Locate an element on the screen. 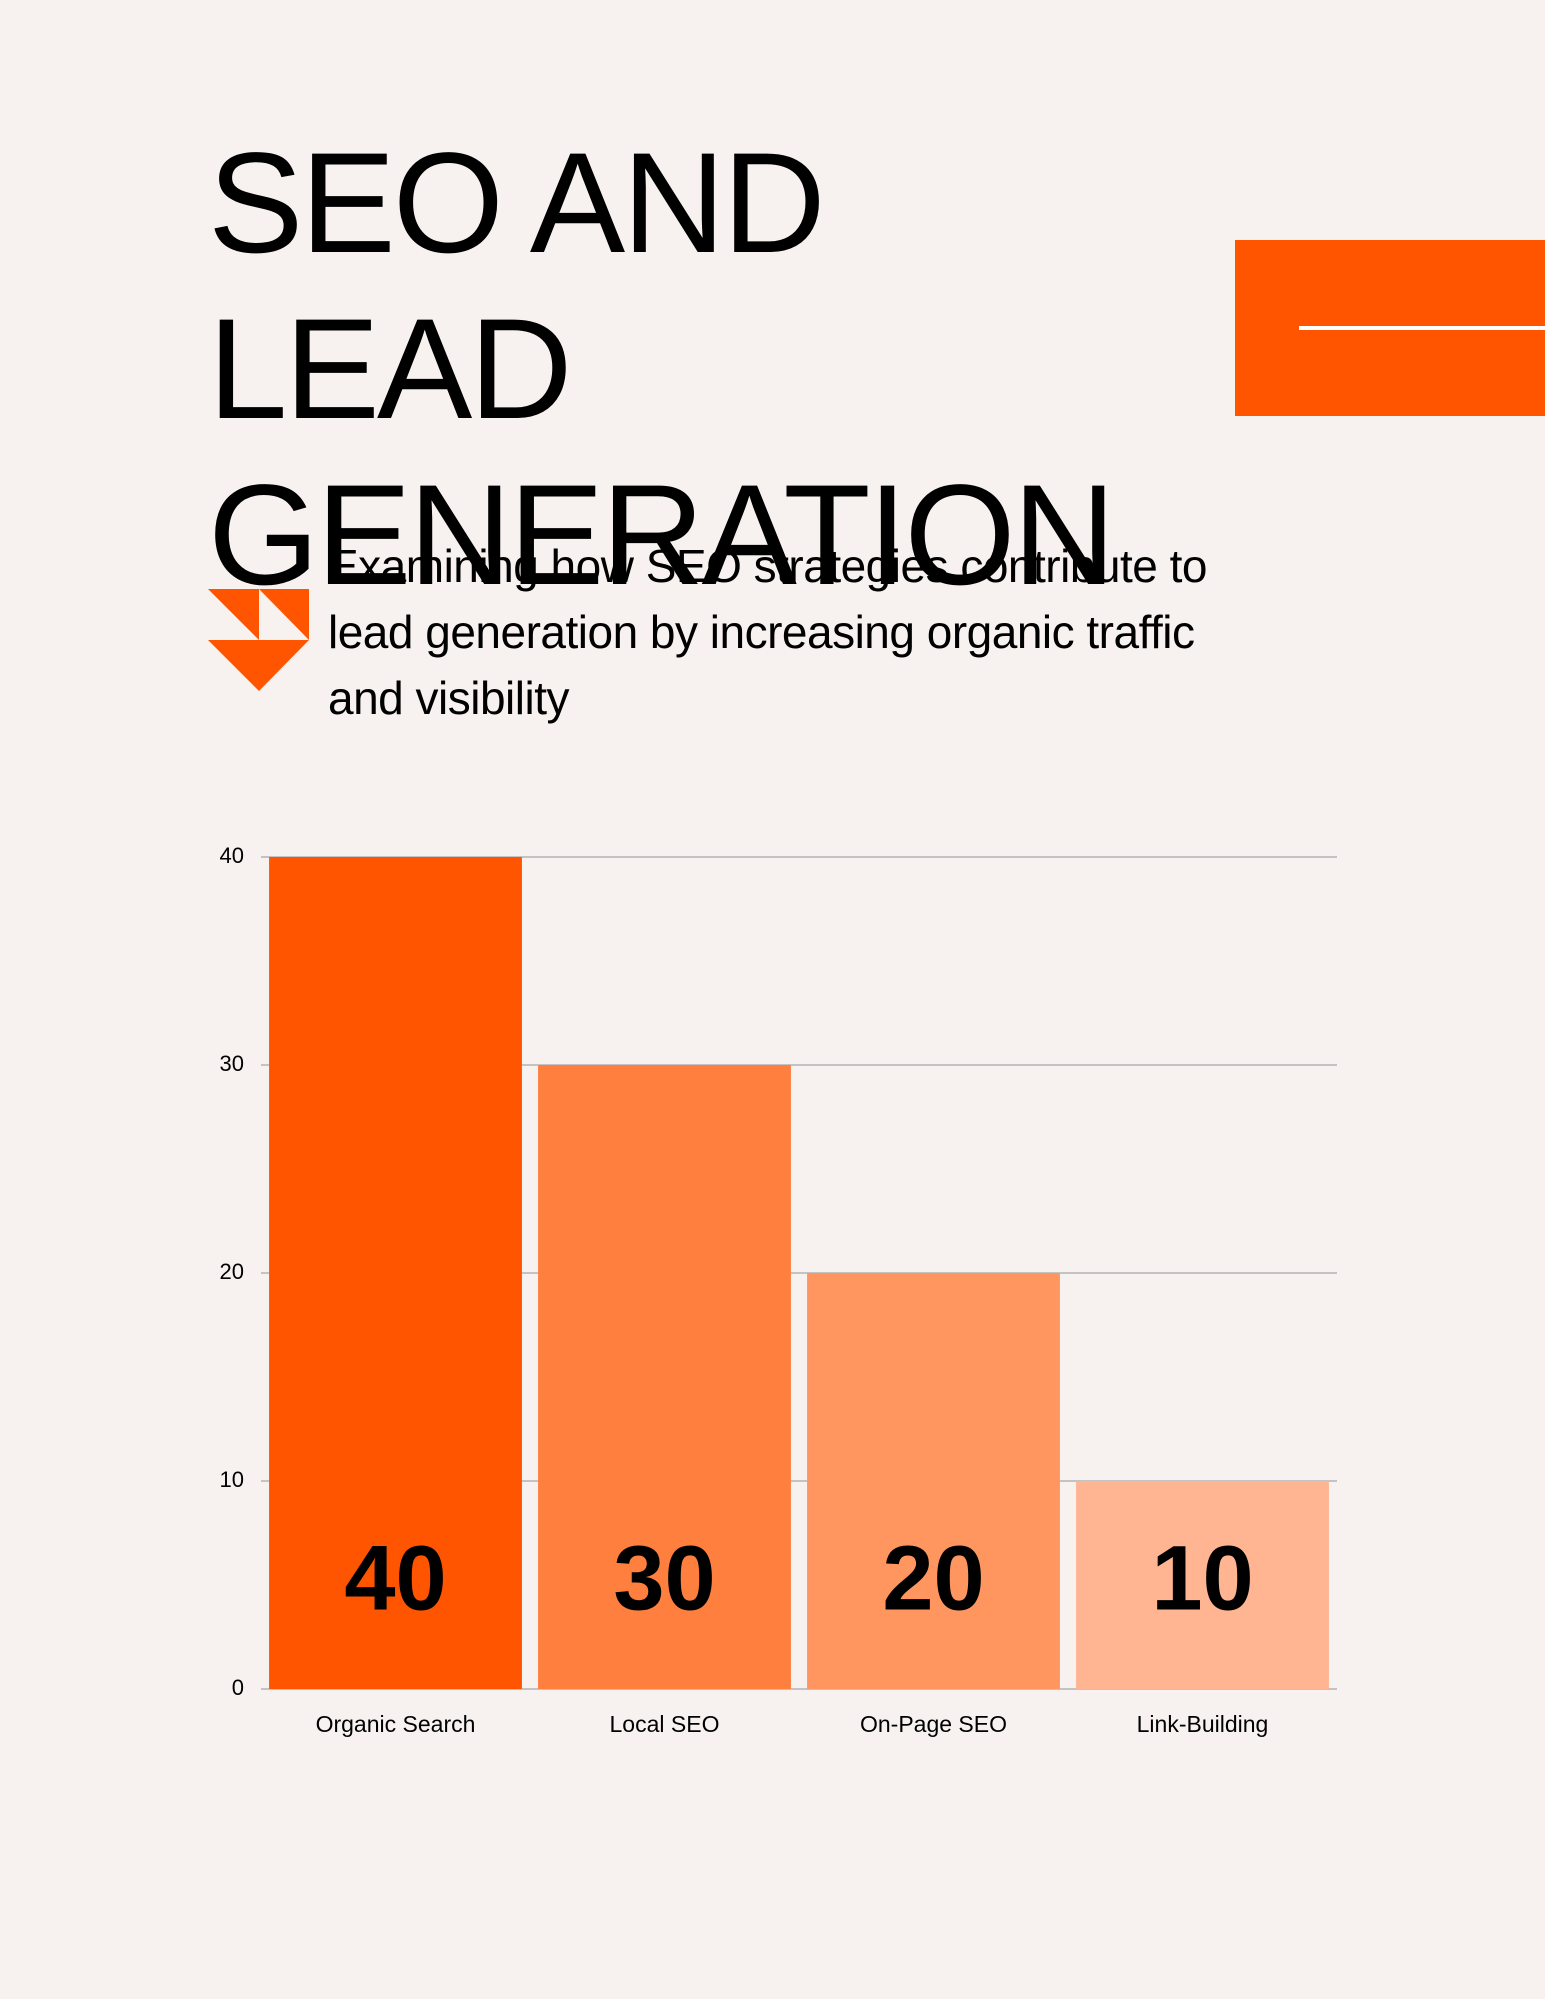 The width and height of the screenshot is (1545, 1999). y-tick-label: 40 is located at coordinates (232, 855).